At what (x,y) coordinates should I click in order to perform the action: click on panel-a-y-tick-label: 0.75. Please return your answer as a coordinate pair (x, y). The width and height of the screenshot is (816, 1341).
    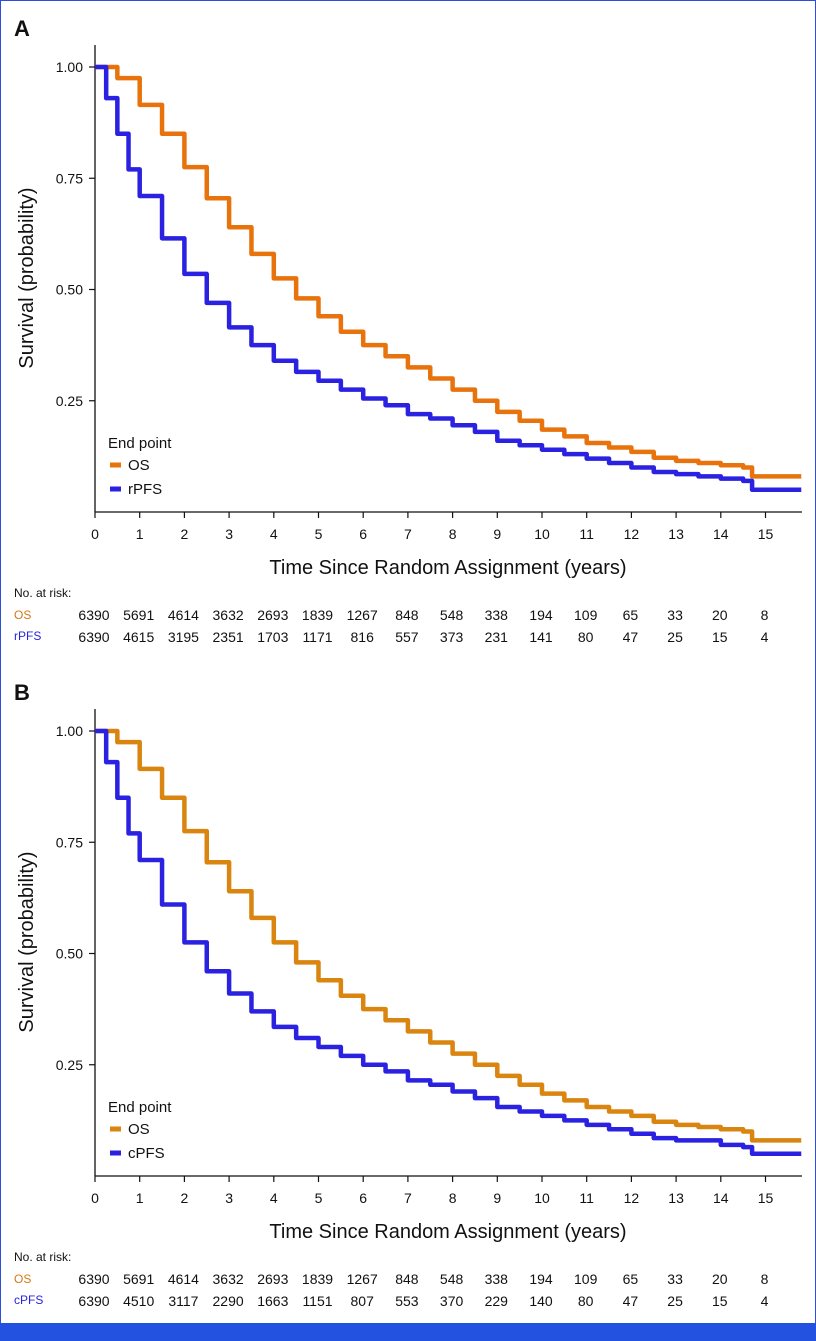
    Looking at the image, I should click on (69, 178).